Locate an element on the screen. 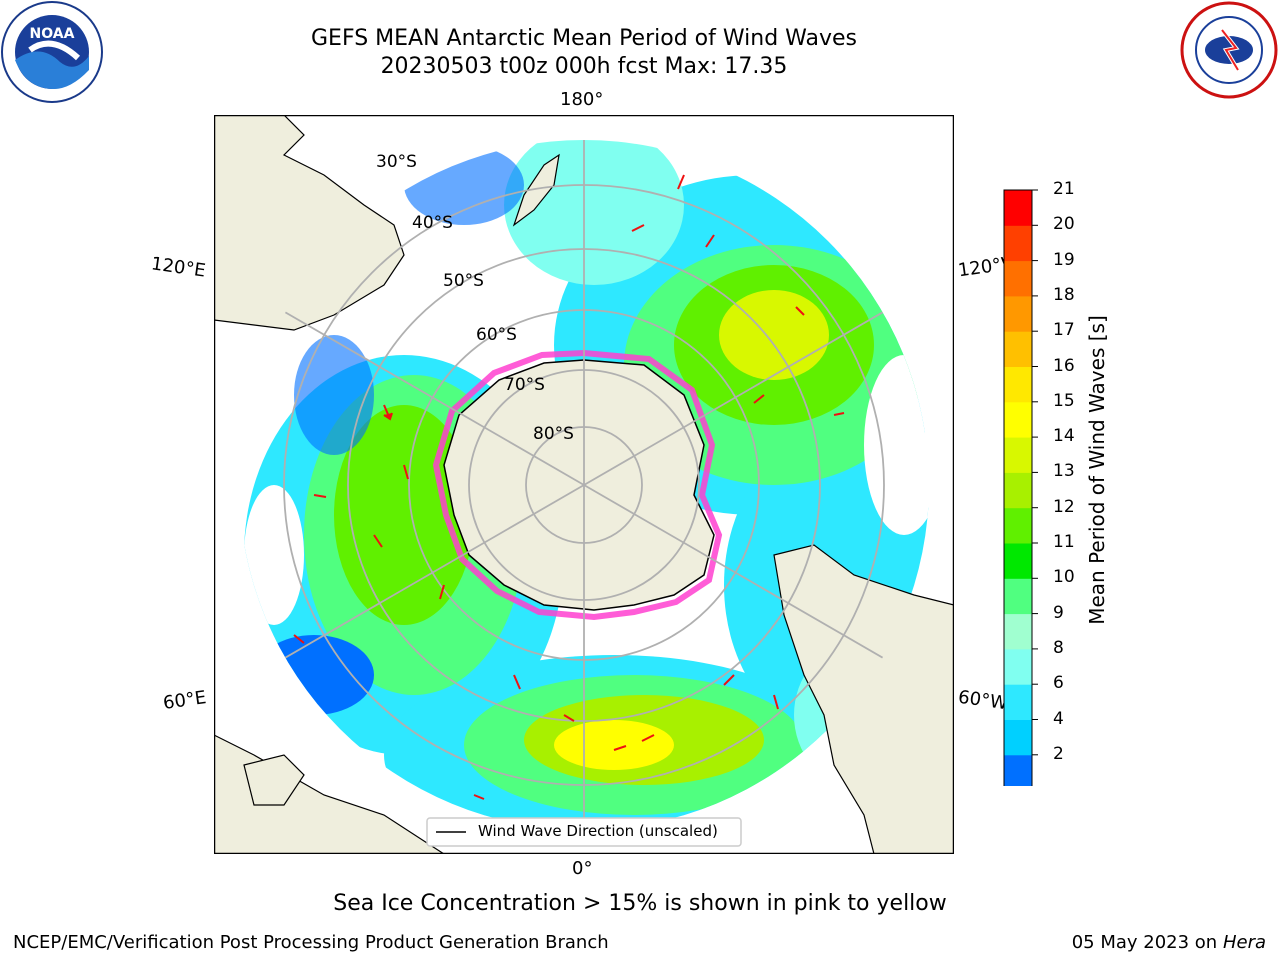 This screenshot has height=960, width=1280. colorbar-tick-label: 9 is located at coordinates (1058, 612).